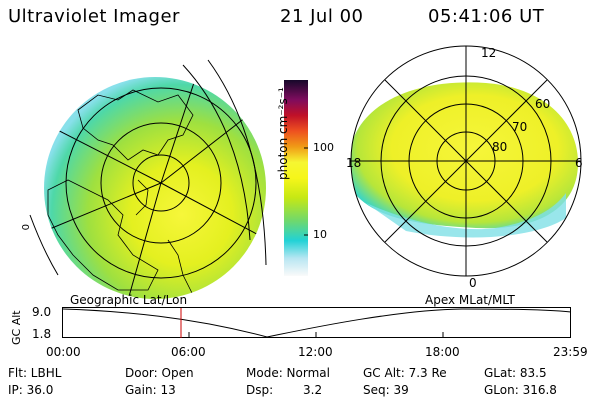 Image resolution: width=600 pixels, height=400 pixels. I want to click on gain-info: Gain: 13, so click(150, 390).